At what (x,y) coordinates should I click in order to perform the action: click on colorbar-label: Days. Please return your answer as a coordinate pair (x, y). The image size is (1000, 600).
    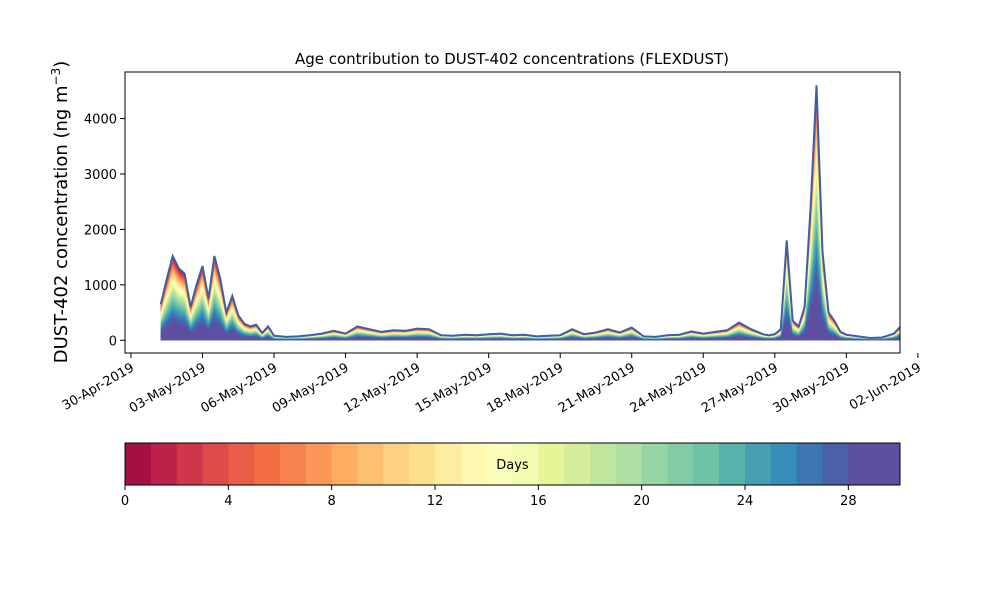
    Looking at the image, I should click on (512, 465).